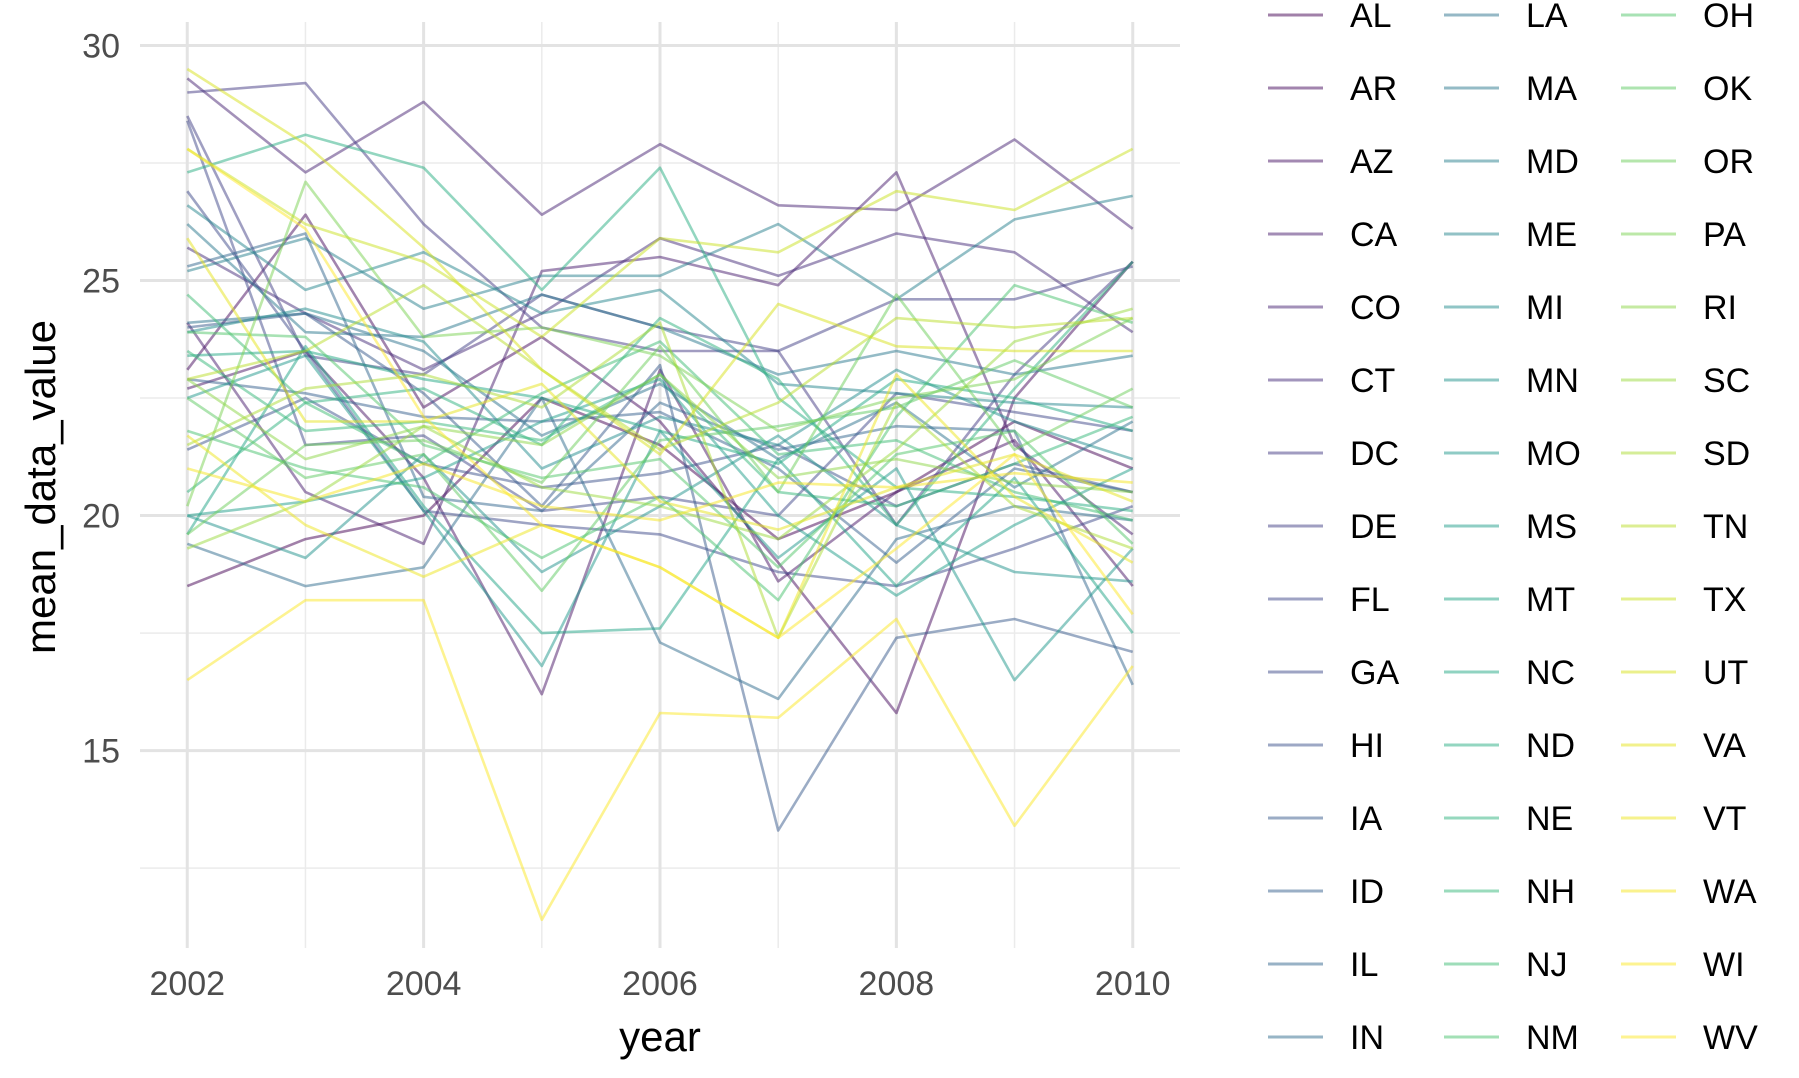 The height and width of the screenshot is (1078, 1799). I want to click on y-axis-title: mean_data_value, so click(40, 487).